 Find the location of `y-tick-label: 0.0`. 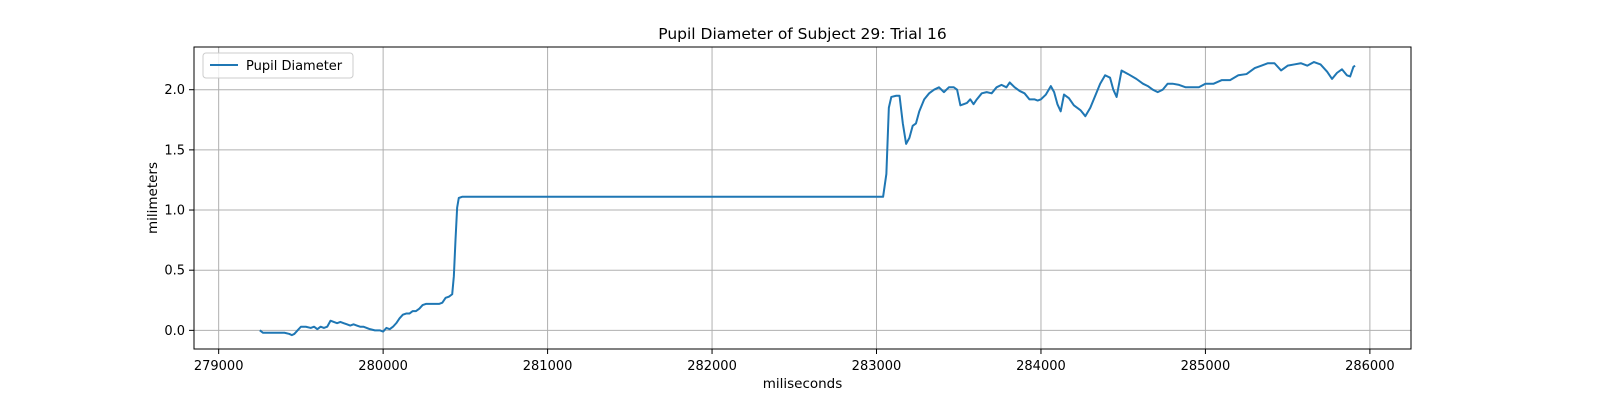

y-tick-label: 0.0 is located at coordinates (174, 331).